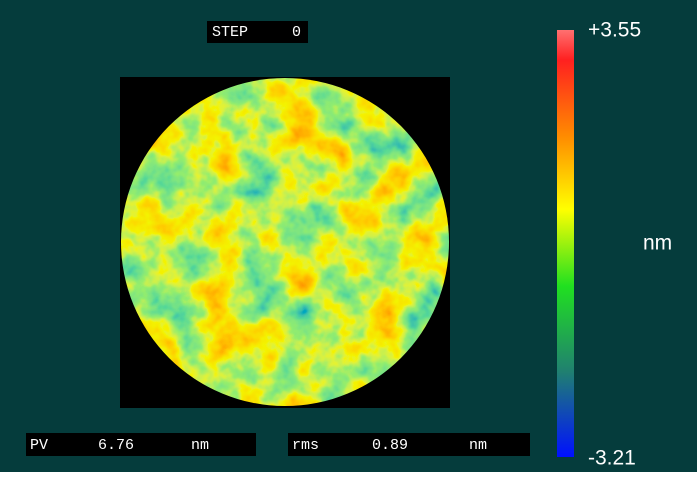  Describe the element at coordinates (565, 243) in the screenshot. I see `color-bar` at that location.